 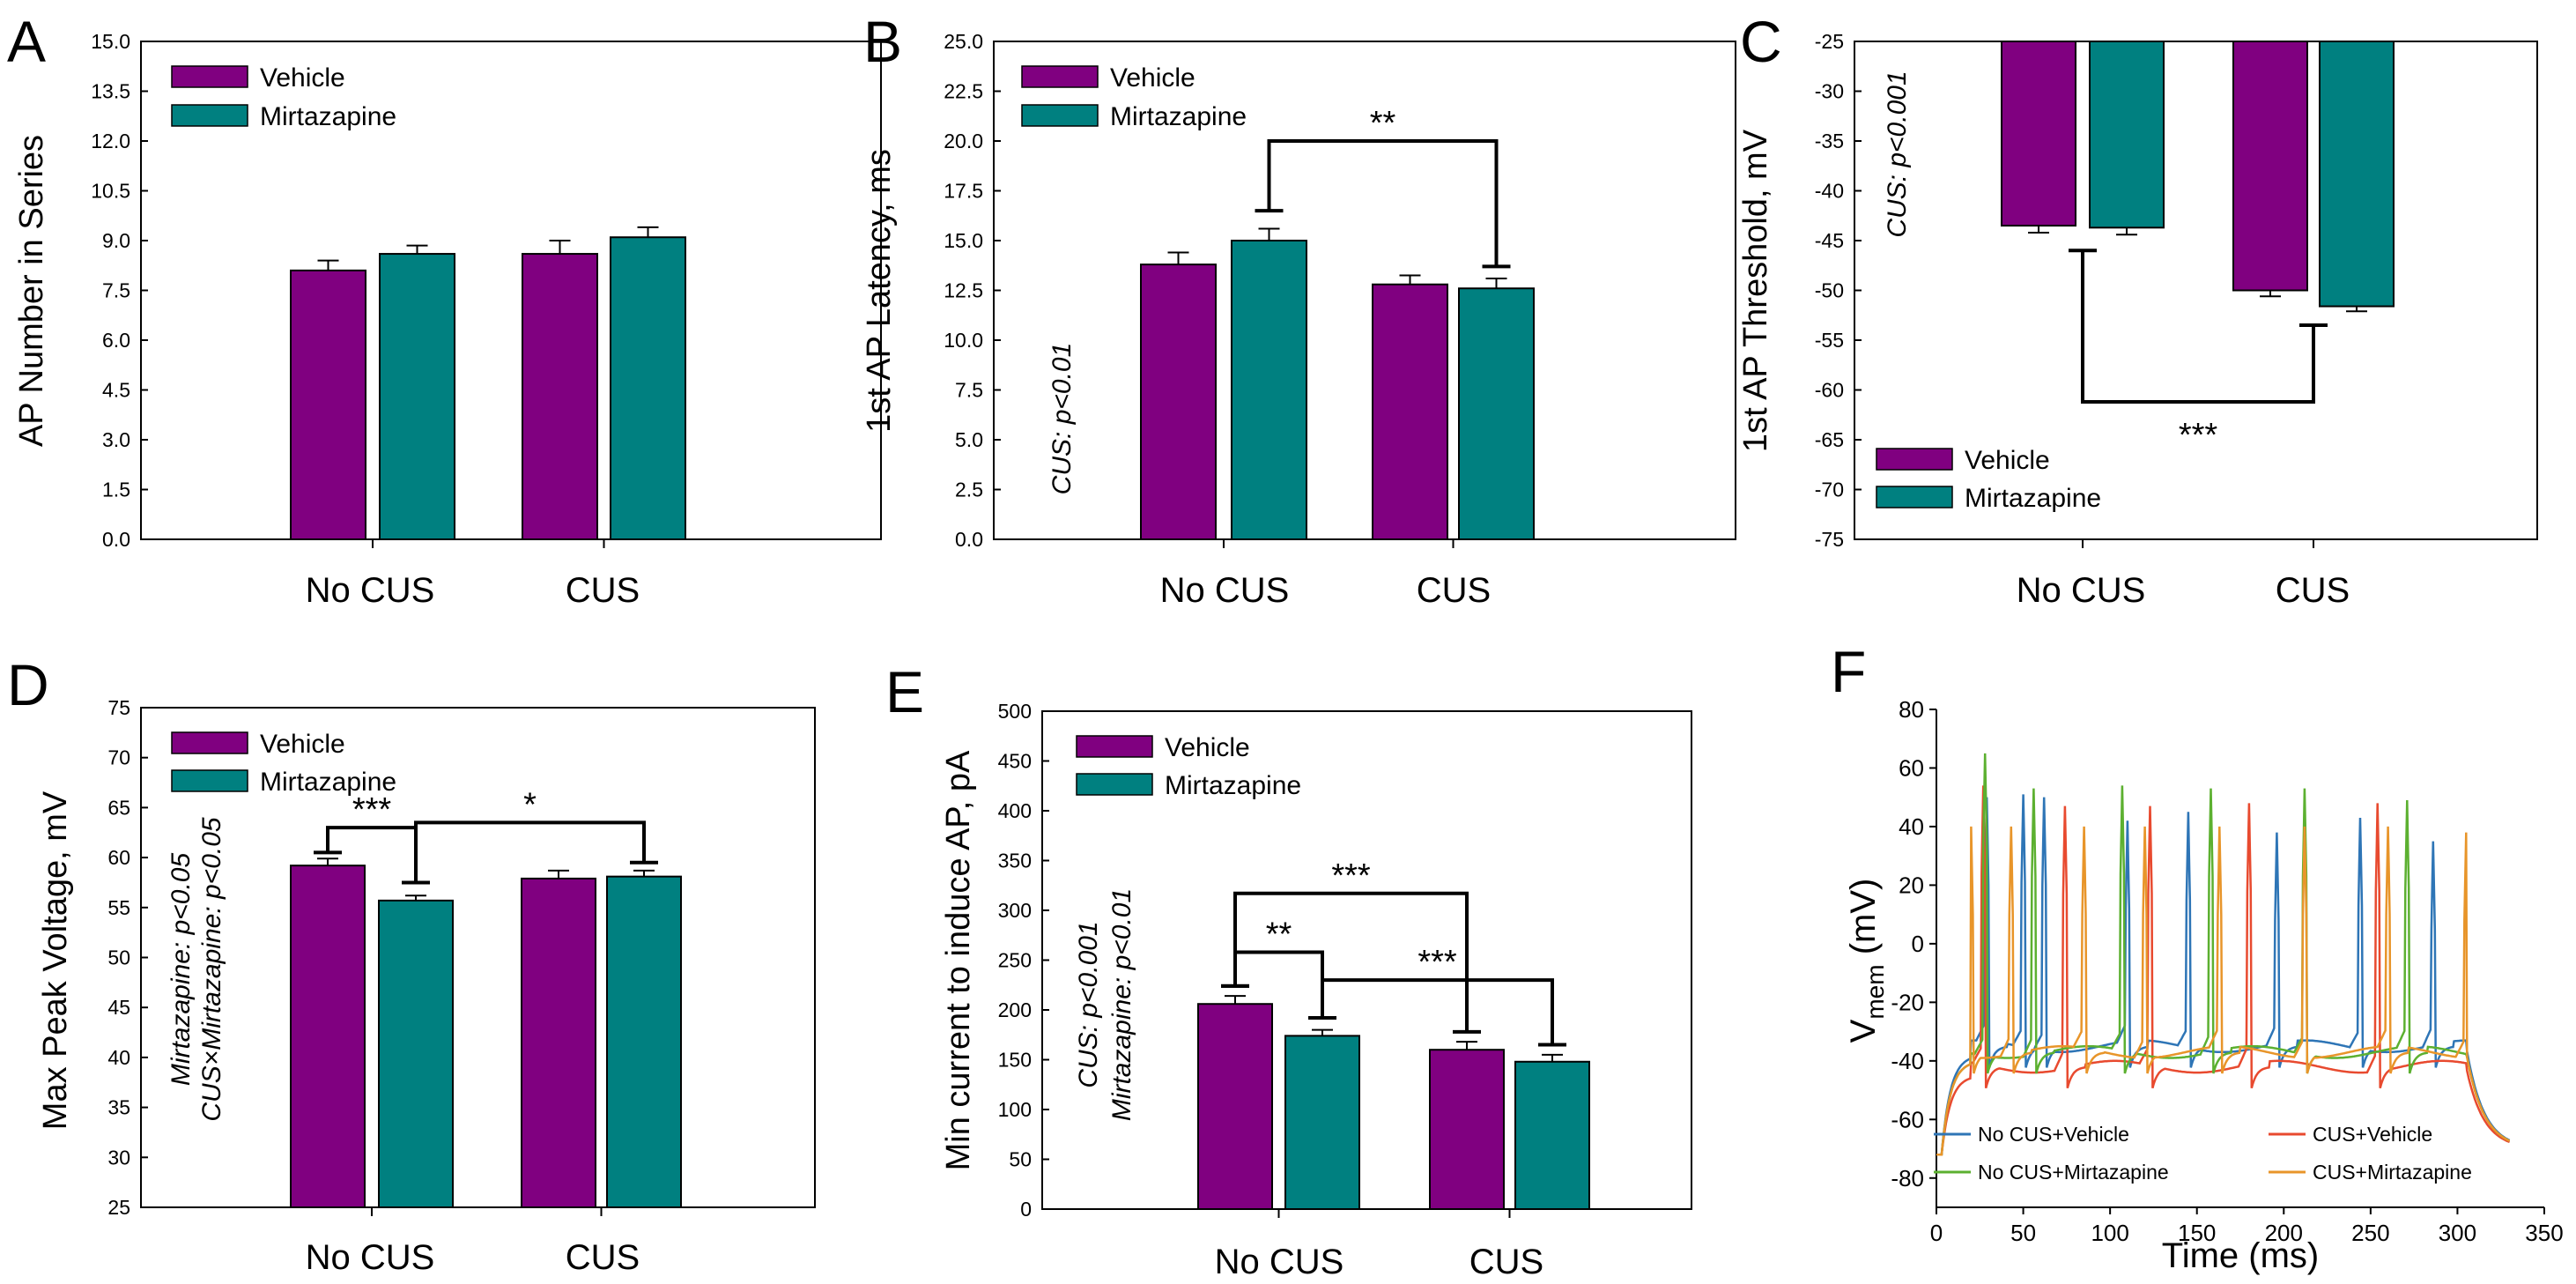 I want to click on y-tick-label: -70, so click(x=1829, y=490).